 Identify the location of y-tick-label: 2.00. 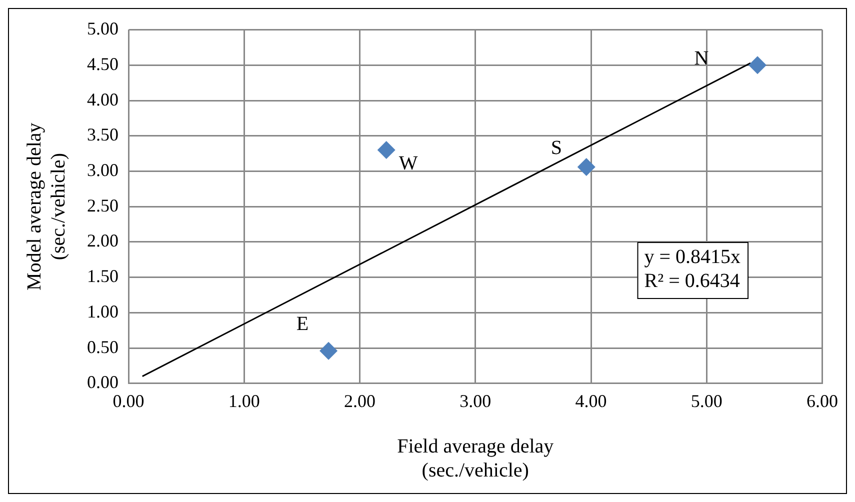
(102, 240).